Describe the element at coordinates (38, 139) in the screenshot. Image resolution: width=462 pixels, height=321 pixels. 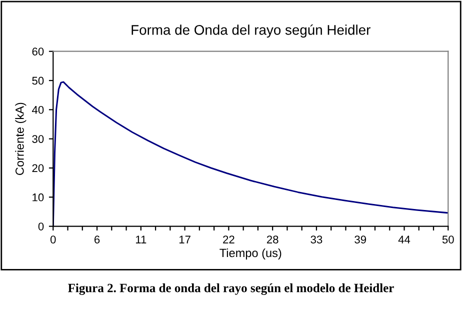
I see `y-tick-label: 30` at that location.